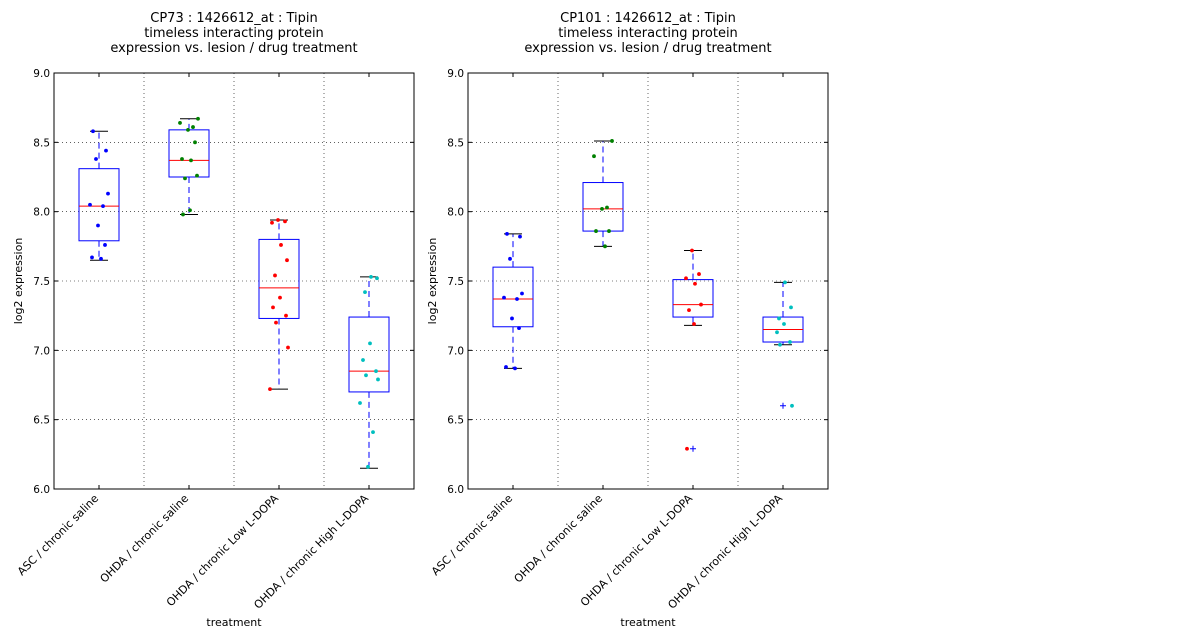  What do you see at coordinates (234, 622) in the screenshot?
I see `x-axis-label: treatment` at bounding box center [234, 622].